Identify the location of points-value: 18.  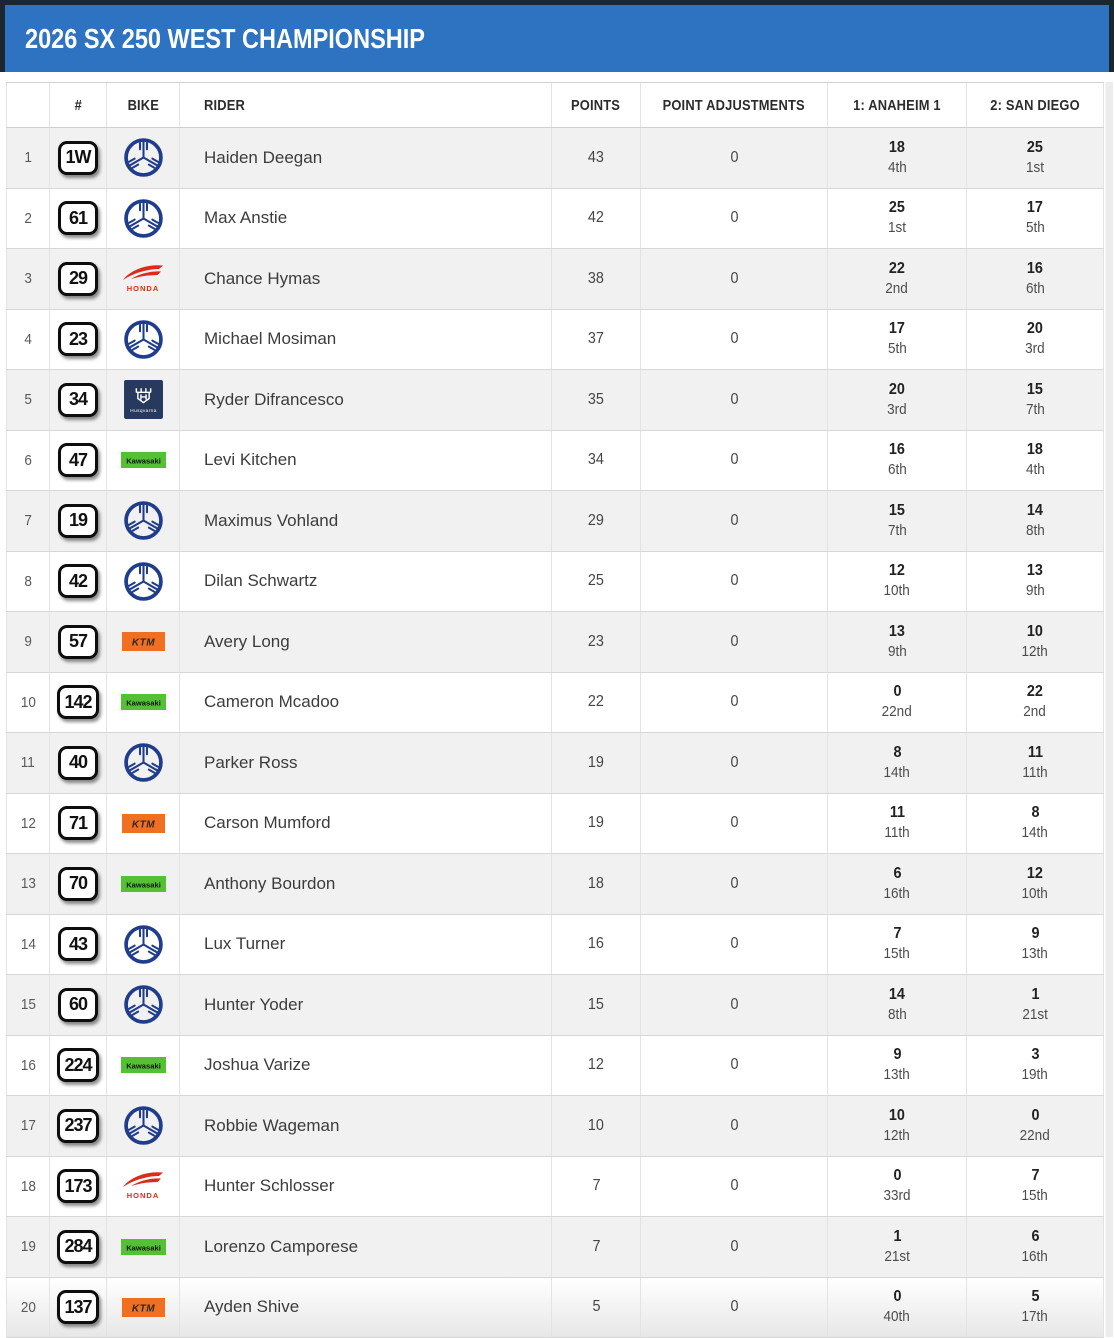
(596, 884).